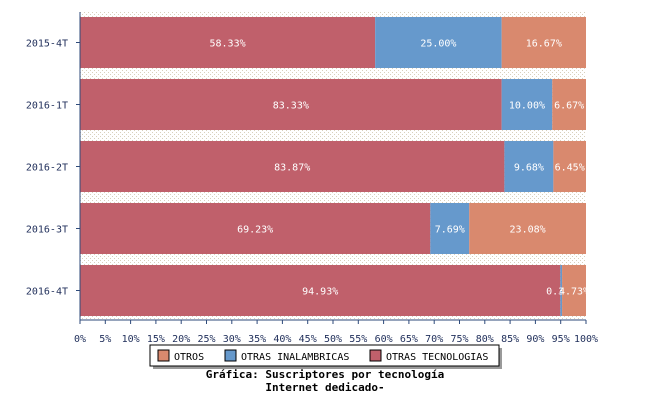  I want to click on y-tick-label: 2016-2T, so click(47, 168).